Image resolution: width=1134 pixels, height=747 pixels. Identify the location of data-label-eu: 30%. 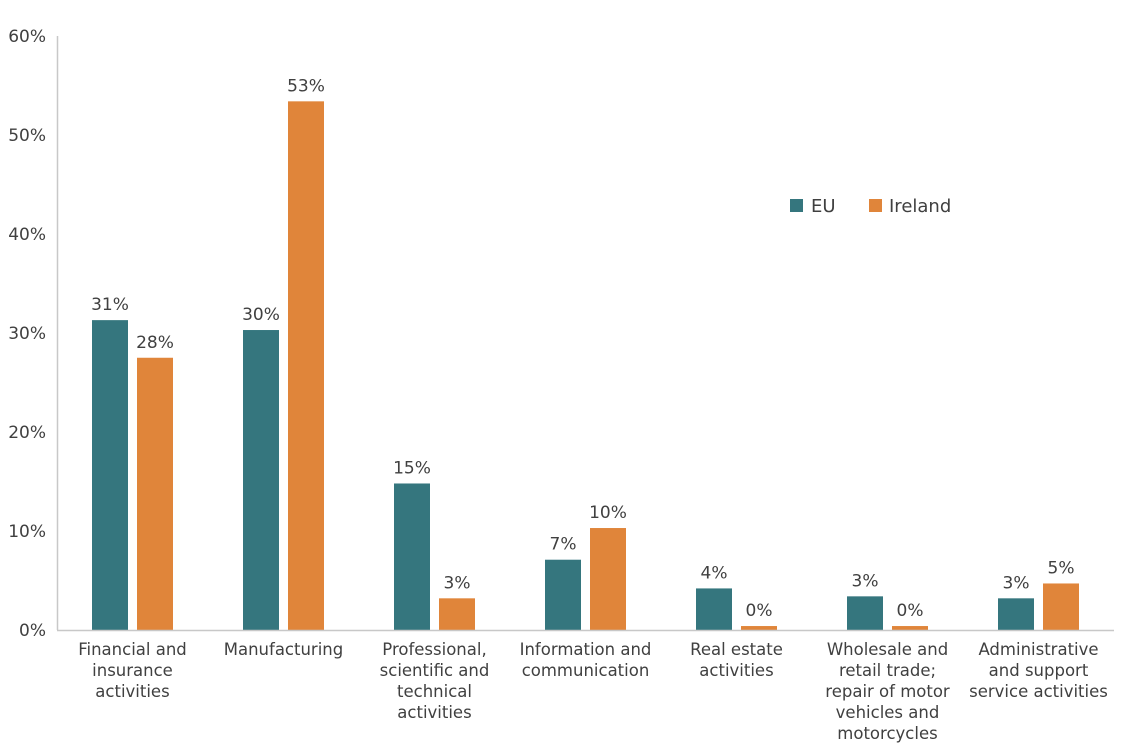
(261, 315).